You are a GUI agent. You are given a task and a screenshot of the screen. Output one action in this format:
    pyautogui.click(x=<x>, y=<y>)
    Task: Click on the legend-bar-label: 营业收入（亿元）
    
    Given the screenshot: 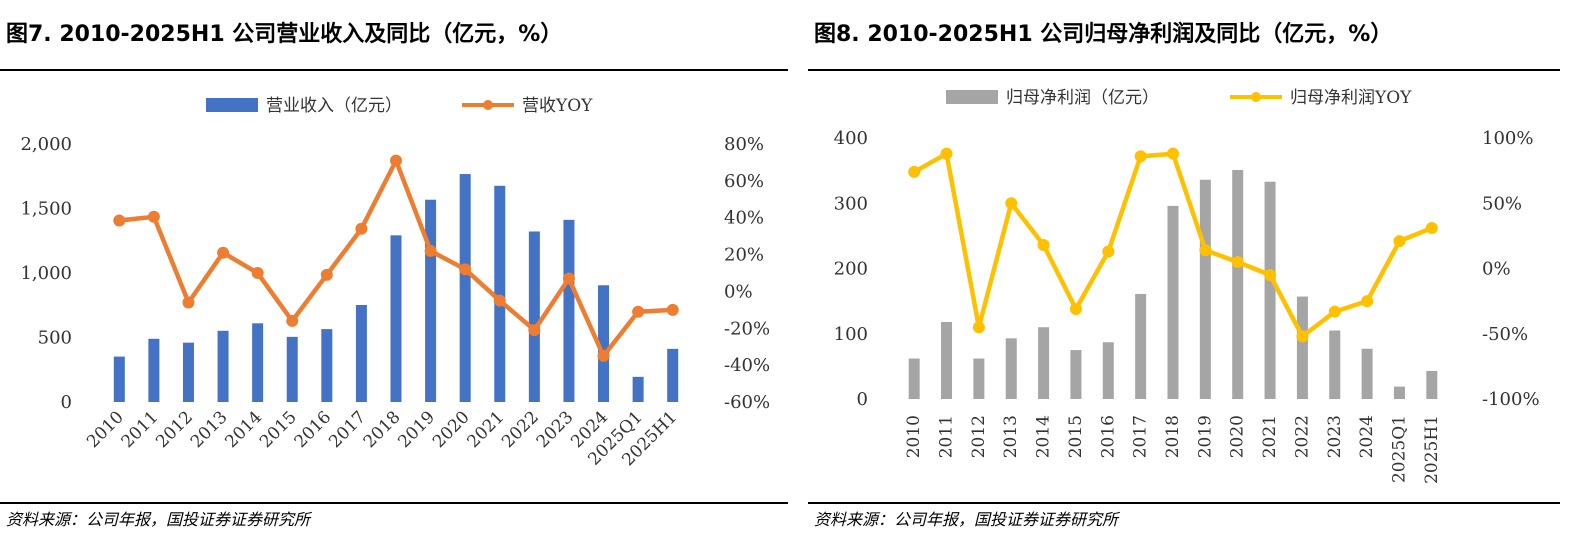 What is the action you would take?
    pyautogui.click(x=334, y=106)
    